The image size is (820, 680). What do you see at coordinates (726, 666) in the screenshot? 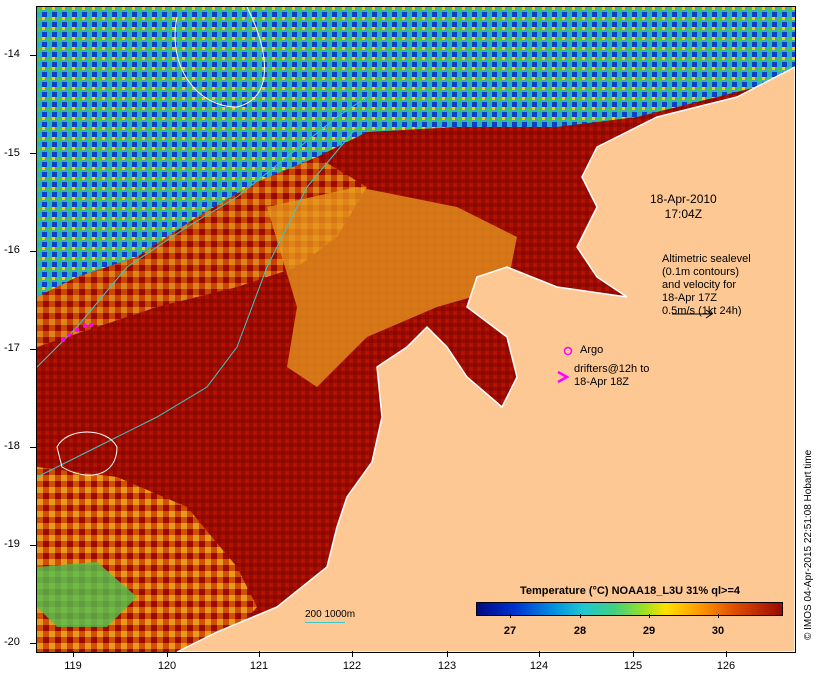
I see `x-tick-label: 126` at bounding box center [726, 666].